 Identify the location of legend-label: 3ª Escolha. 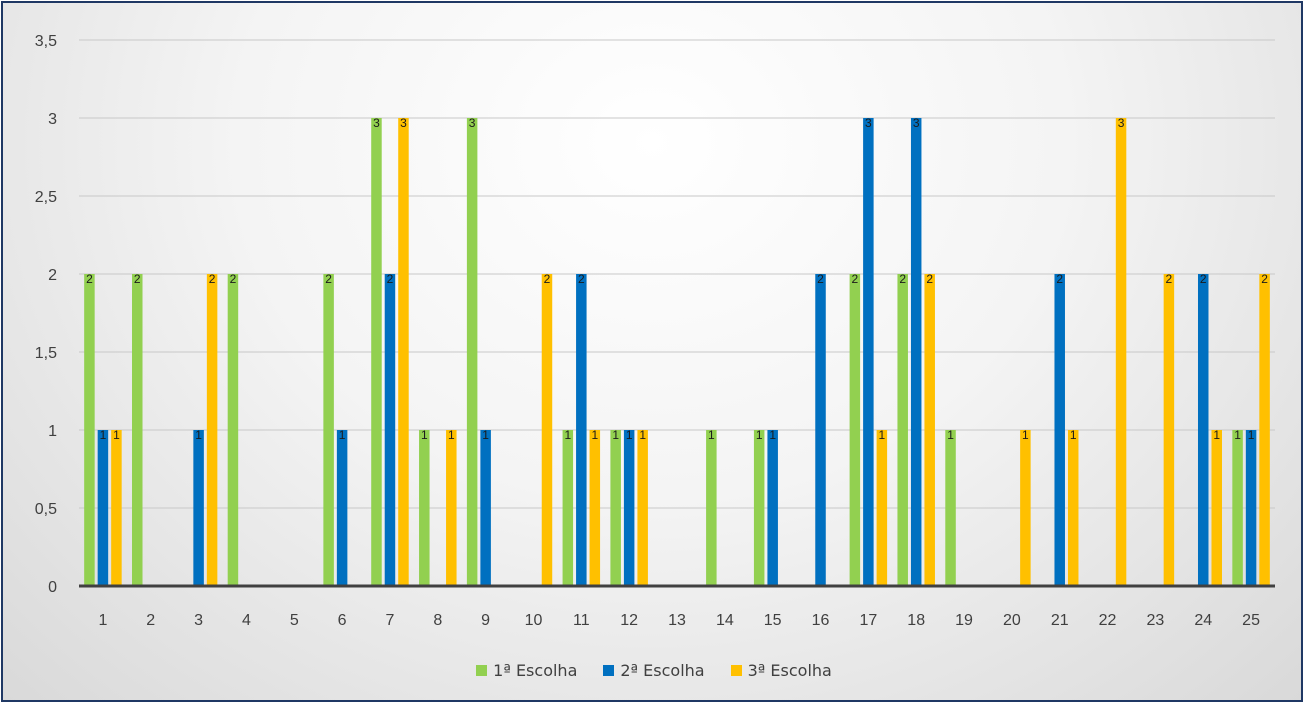
(789, 670).